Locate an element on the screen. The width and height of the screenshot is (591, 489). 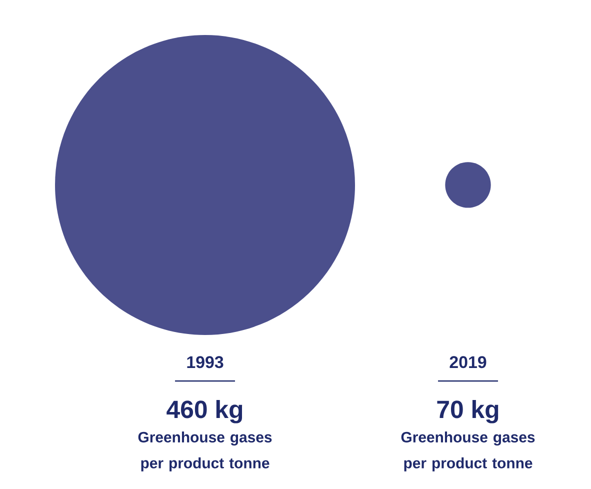
data-label: 70 kg is located at coordinates (467, 412).